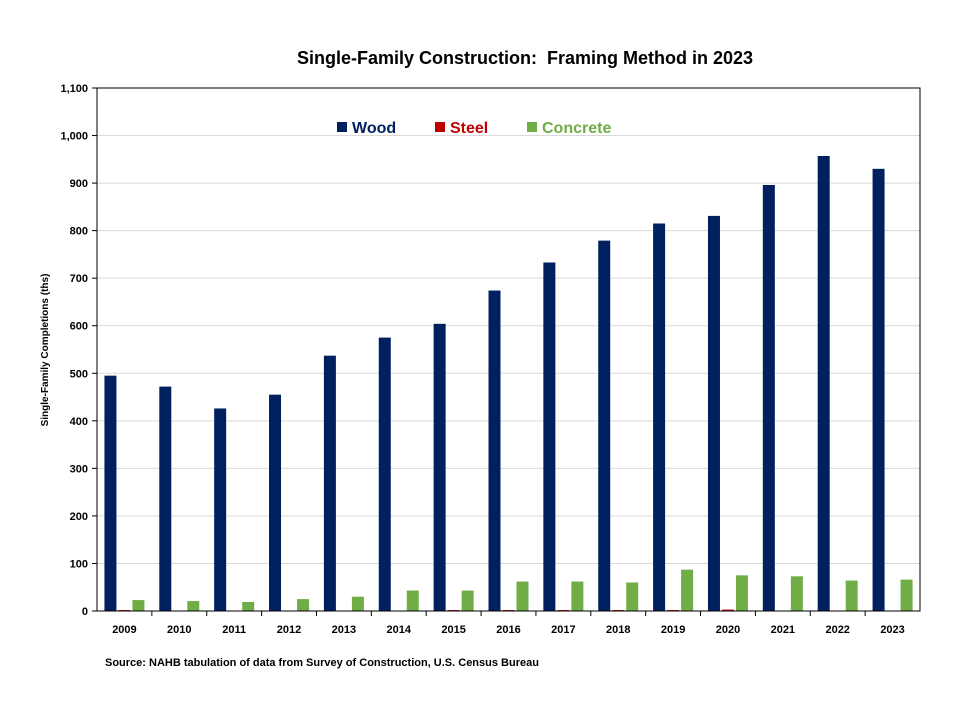  I want to click on x-tick-label: 2018, so click(618, 630).